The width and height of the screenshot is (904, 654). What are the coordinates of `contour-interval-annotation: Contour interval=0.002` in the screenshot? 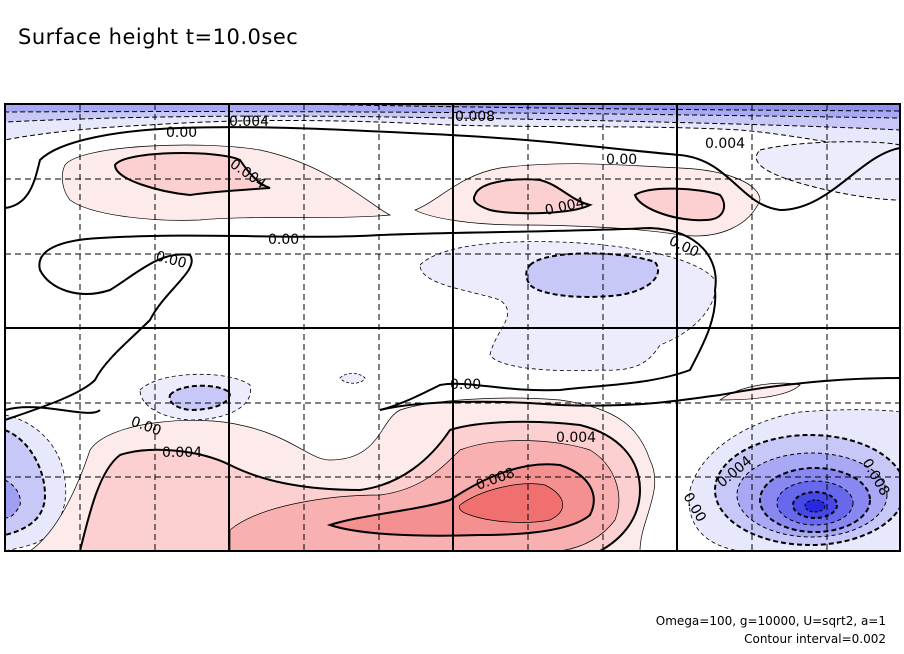 It's located at (815, 639).